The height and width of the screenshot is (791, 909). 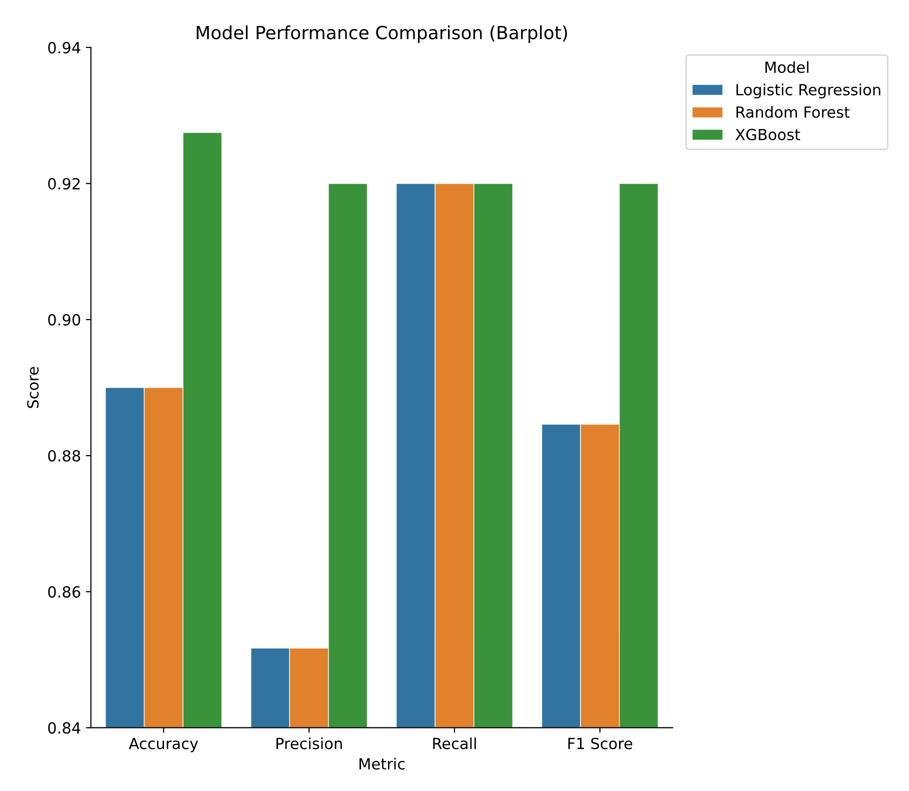 What do you see at coordinates (64, 184) in the screenshot?
I see `y-tick-label: 0.92` at bounding box center [64, 184].